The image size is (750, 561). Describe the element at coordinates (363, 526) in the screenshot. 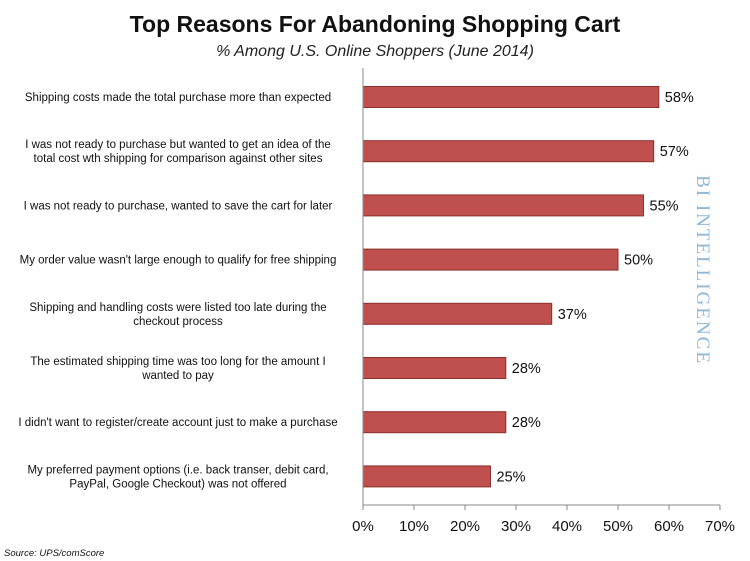

I see `x-tick-label-0: 0%` at that location.